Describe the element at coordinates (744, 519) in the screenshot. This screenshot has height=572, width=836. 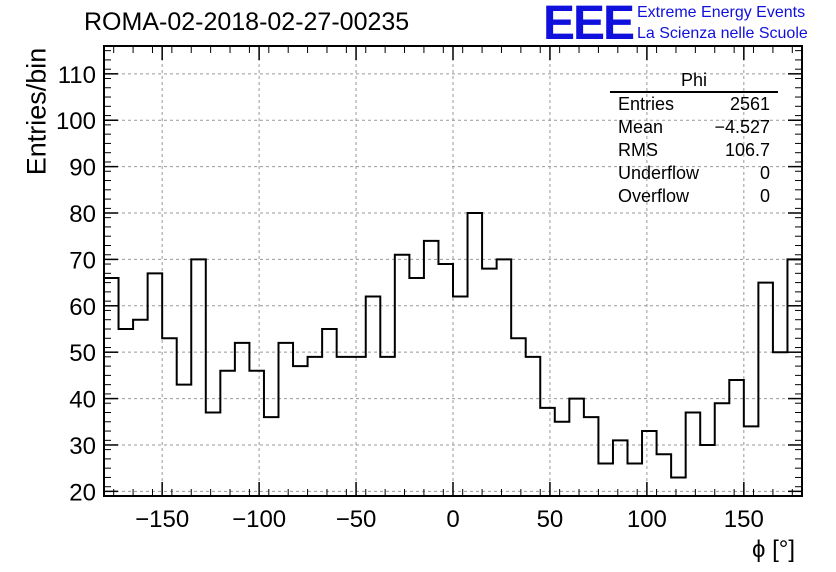
I see `x-tick-label: 150` at that location.